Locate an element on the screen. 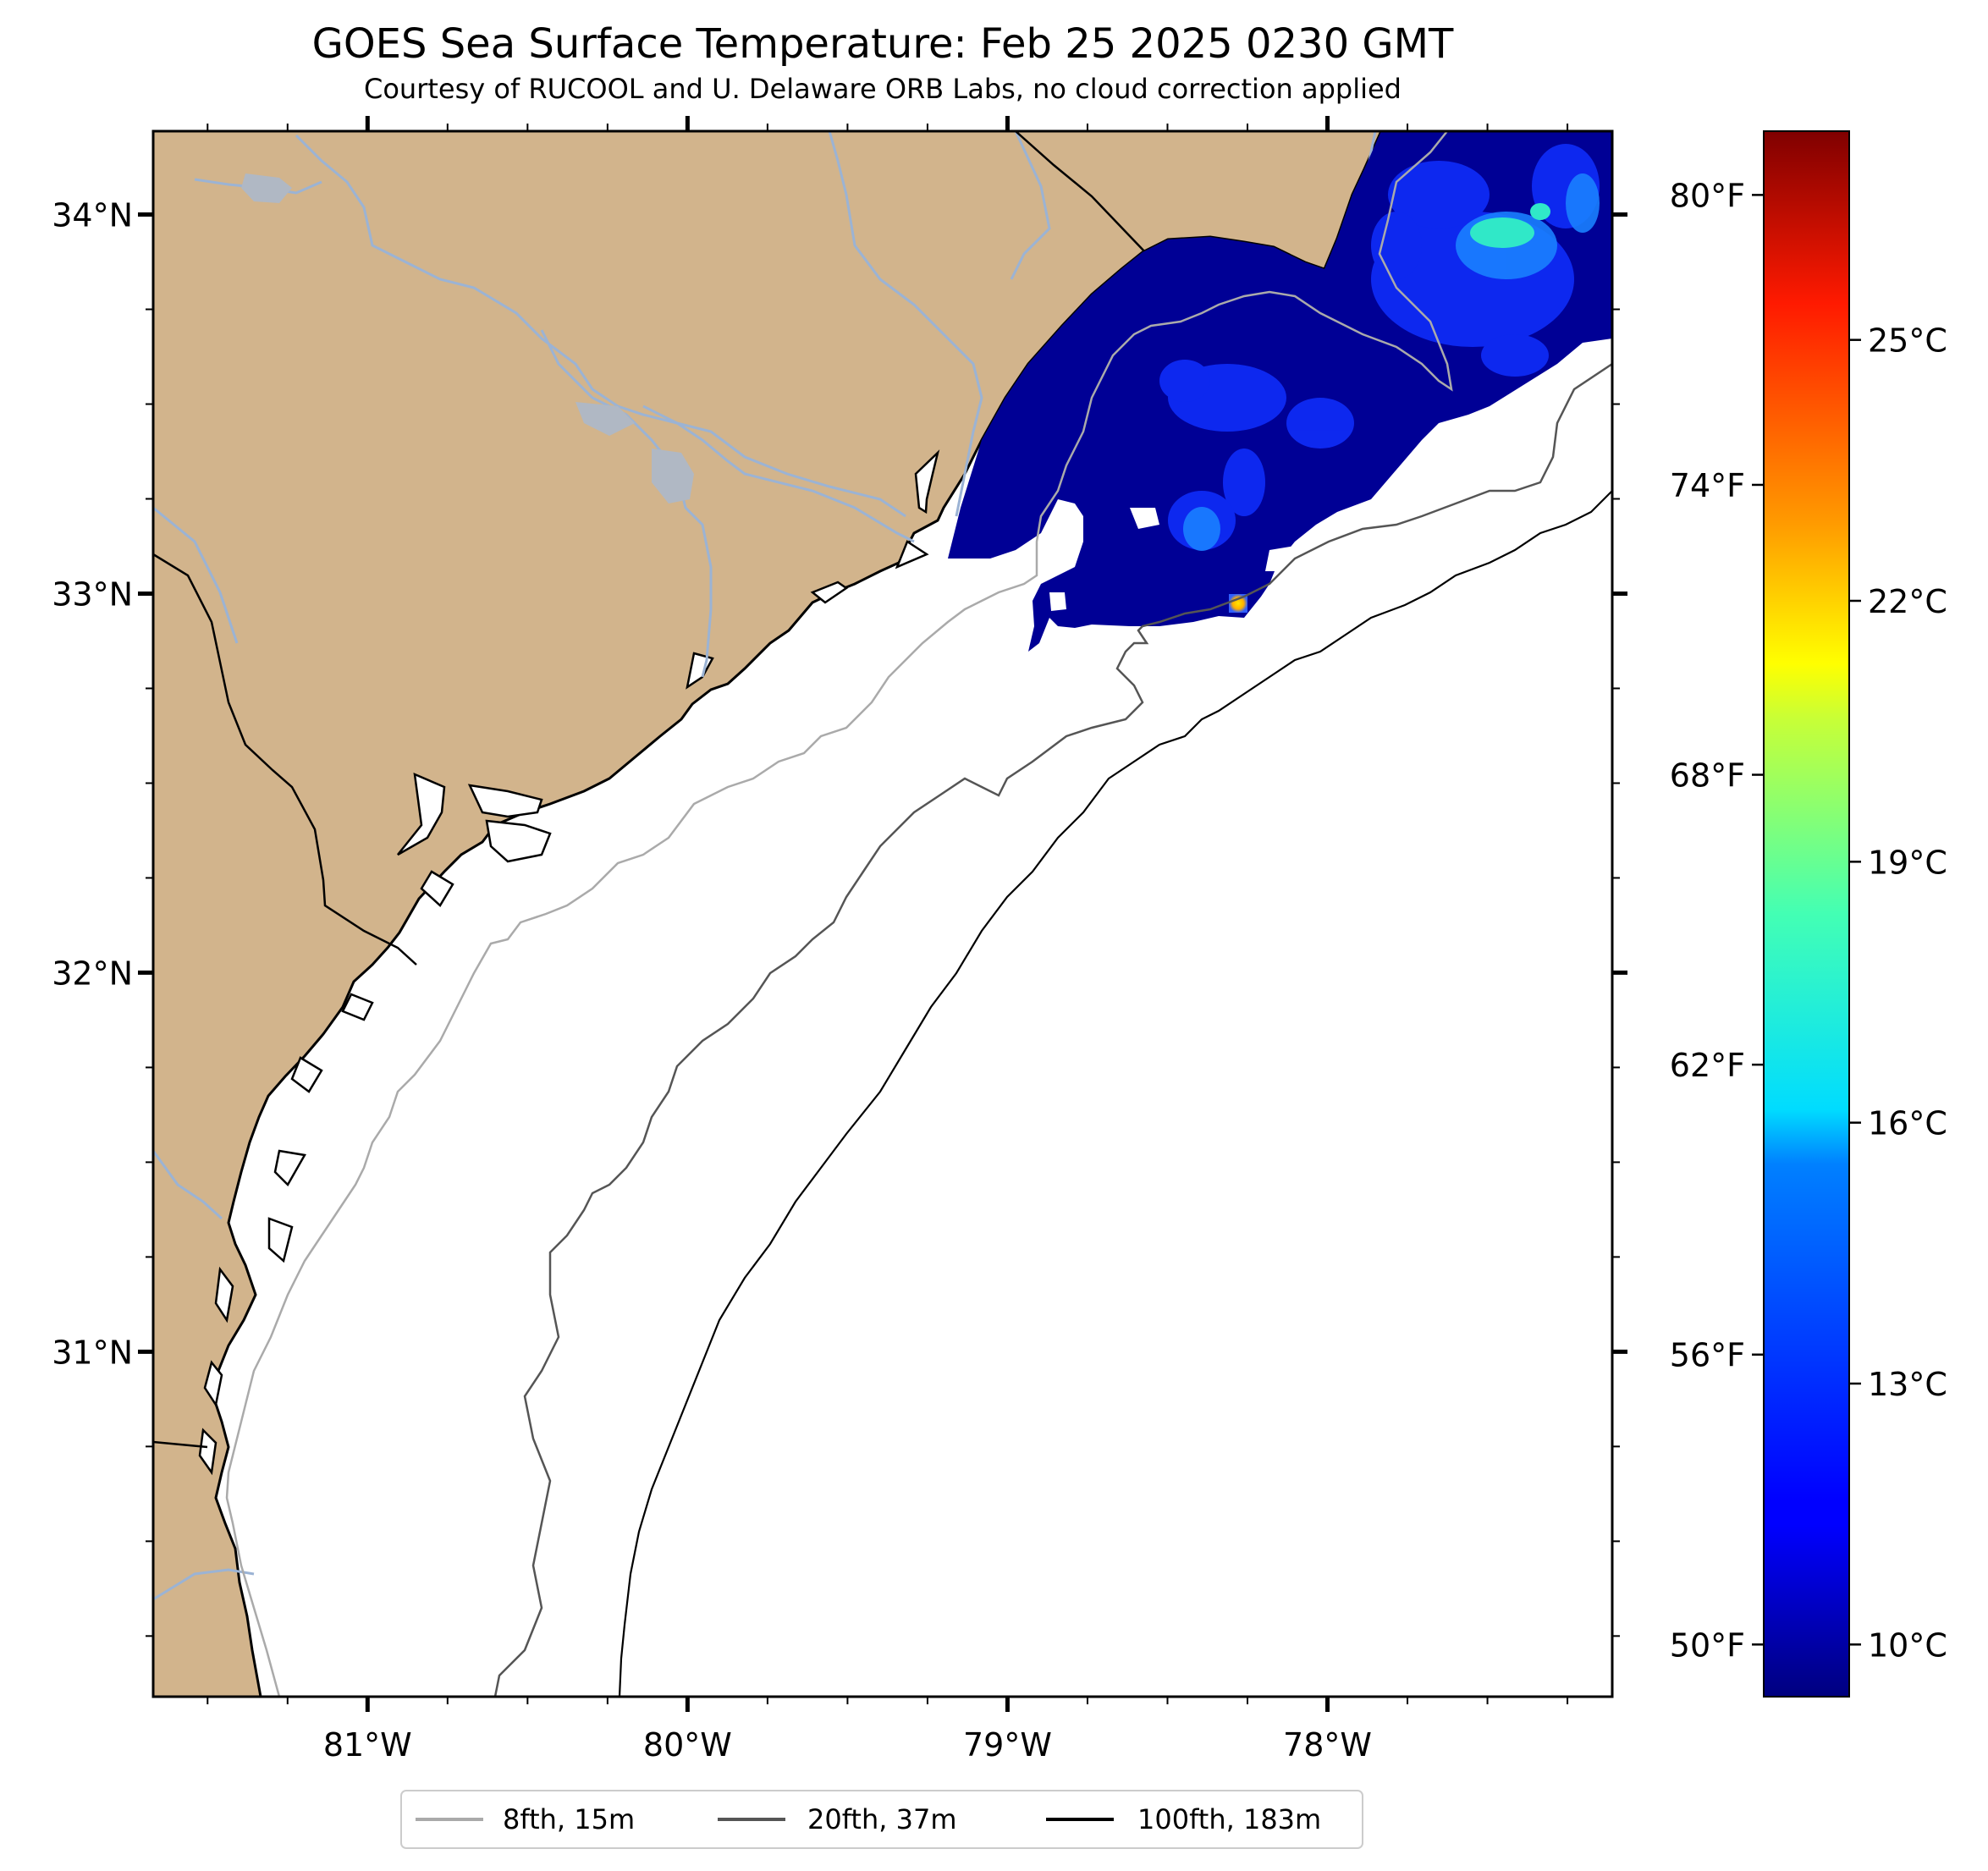 The width and height of the screenshot is (1988, 1871). colorbar-c-label: 25°C is located at coordinates (1907, 341).